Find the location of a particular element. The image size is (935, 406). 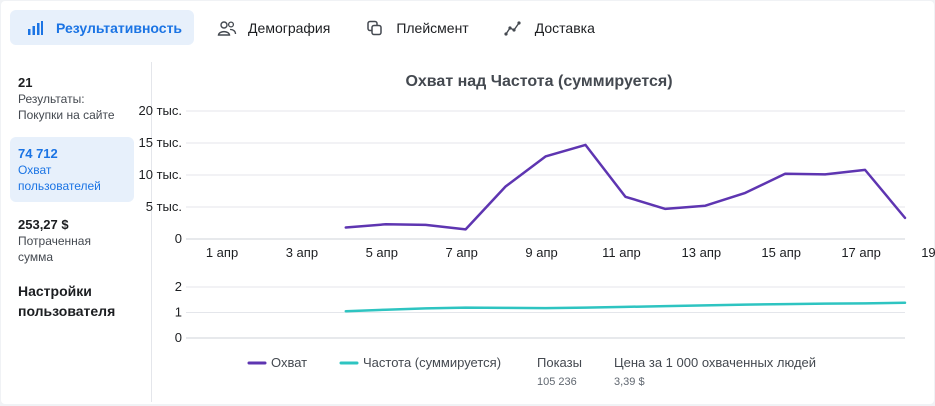

x-tick-label: 19 апр is located at coordinates (928, 252).